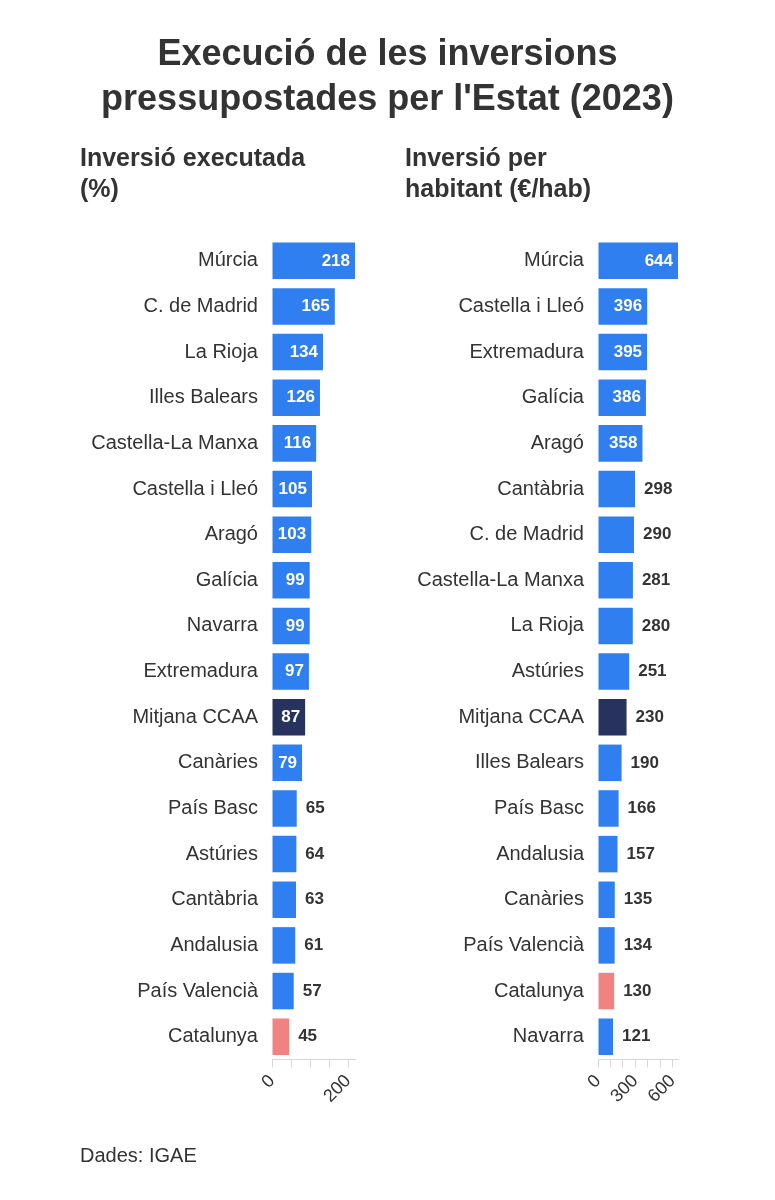 This screenshot has width=775, height=1200. What do you see at coordinates (641, 808) in the screenshot?
I see `data-label: 166` at bounding box center [641, 808].